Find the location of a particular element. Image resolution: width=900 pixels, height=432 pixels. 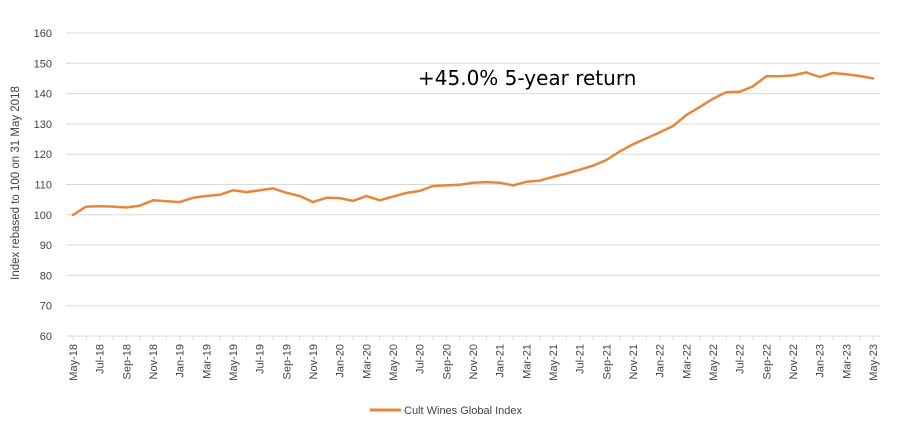

x-tick-Jul-20: Jul-20 is located at coordinates (421, 359).